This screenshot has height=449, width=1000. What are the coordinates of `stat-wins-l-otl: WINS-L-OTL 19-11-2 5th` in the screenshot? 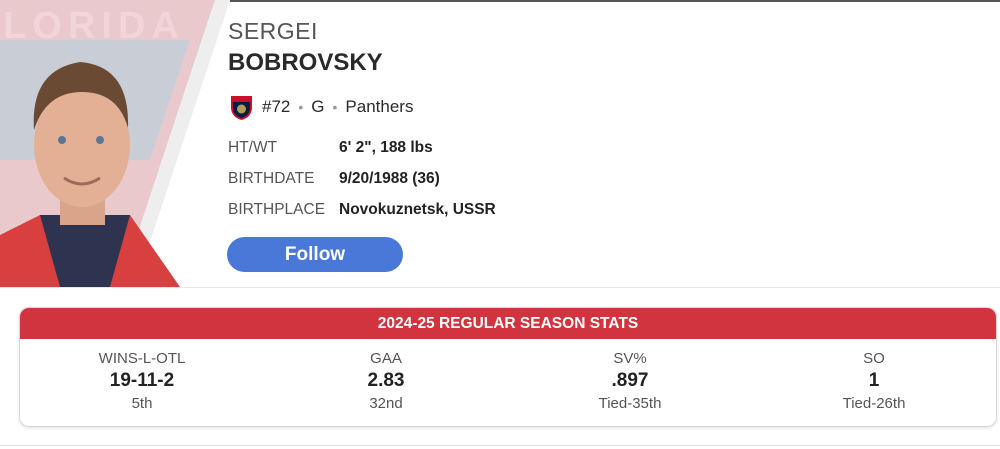 It's located at (142, 381).